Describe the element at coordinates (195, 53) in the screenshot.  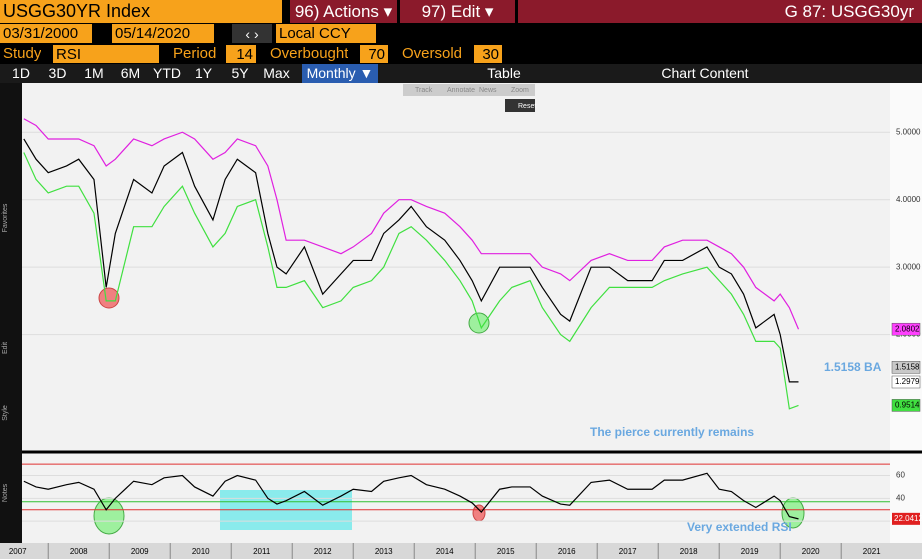
I see `period-label: Period` at that location.